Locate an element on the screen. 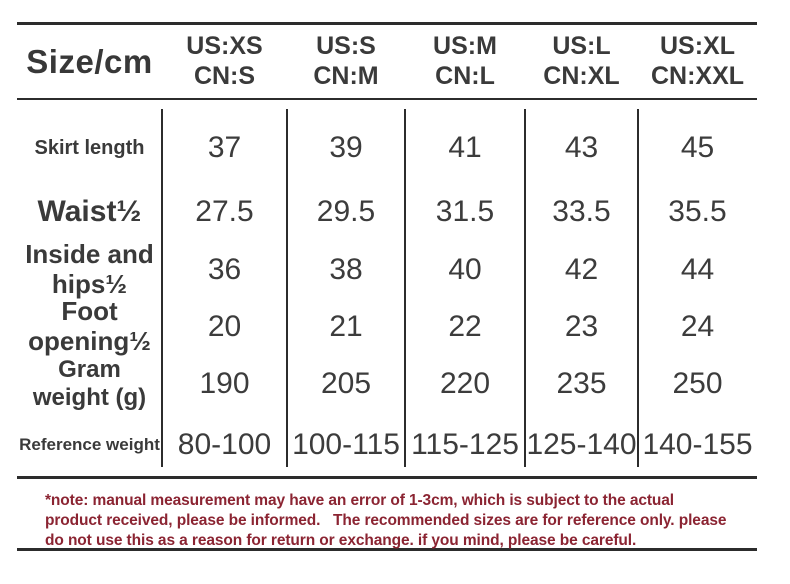  row-label-line: hips½ is located at coordinates (89, 283).